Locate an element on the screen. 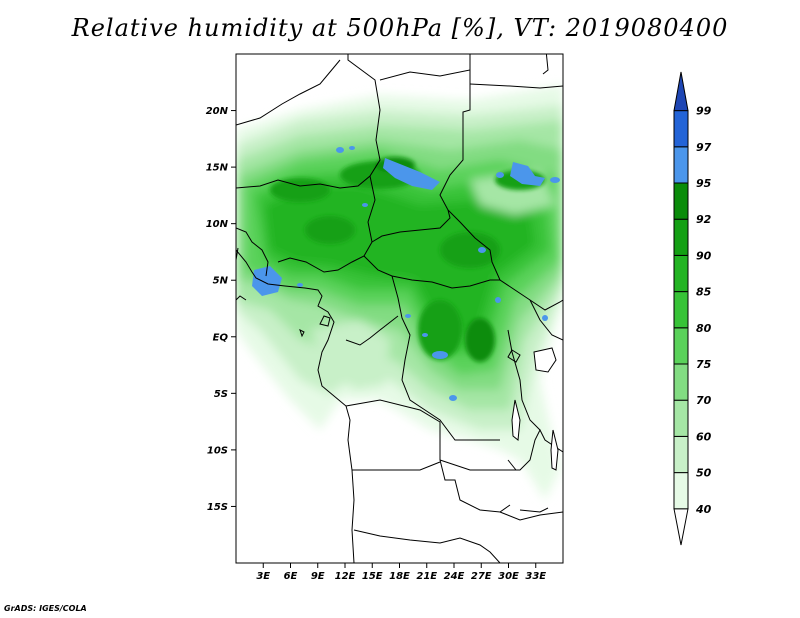 This screenshot has height=618, width=800. lon-tick-label: 30E is located at coordinates (508, 576).